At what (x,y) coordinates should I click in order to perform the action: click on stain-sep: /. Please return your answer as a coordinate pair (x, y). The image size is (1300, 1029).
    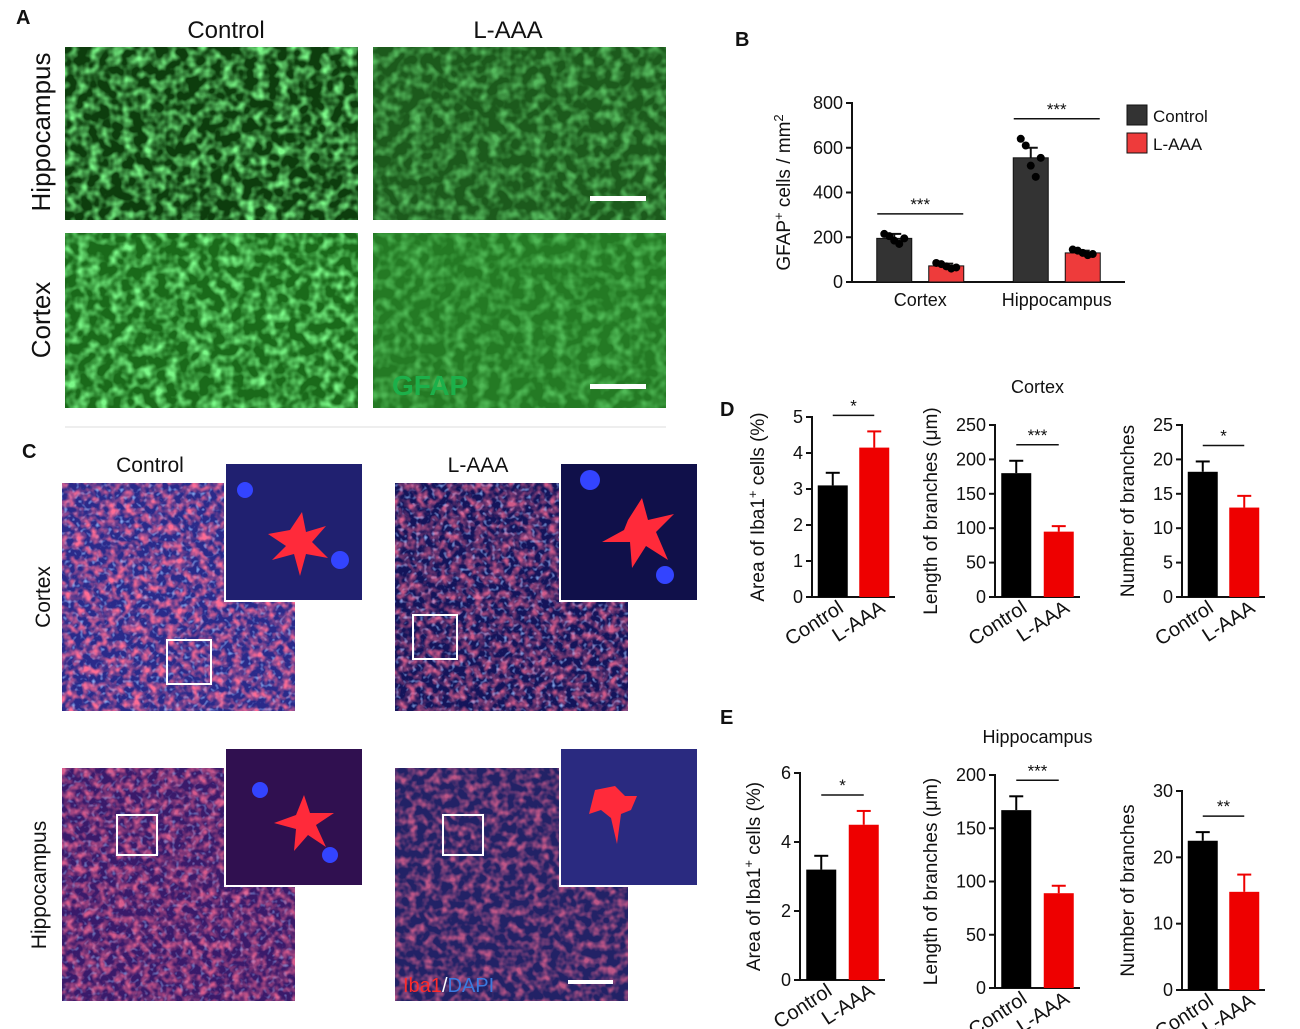
    Looking at the image, I should click on (445, 986).